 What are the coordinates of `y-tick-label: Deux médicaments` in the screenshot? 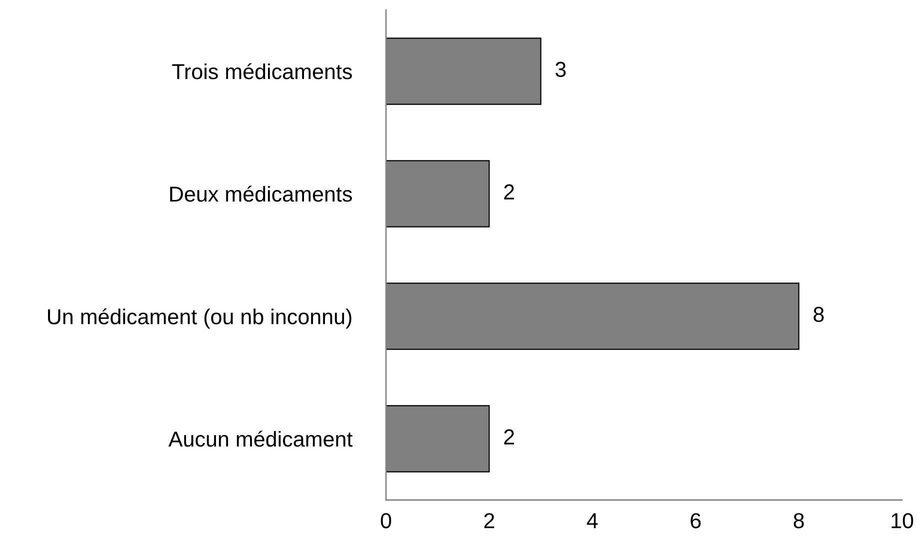 It's located at (261, 194).